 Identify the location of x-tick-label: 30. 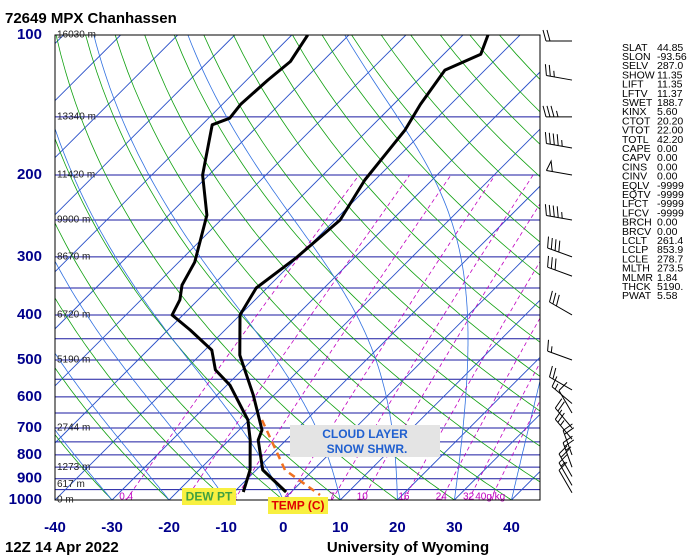
(454, 527).